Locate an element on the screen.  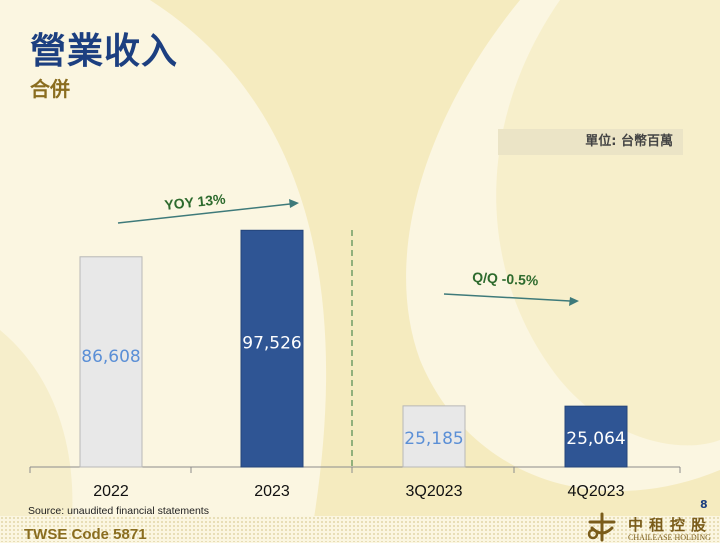
x-axis-ticks is located at coordinates (355, 470).